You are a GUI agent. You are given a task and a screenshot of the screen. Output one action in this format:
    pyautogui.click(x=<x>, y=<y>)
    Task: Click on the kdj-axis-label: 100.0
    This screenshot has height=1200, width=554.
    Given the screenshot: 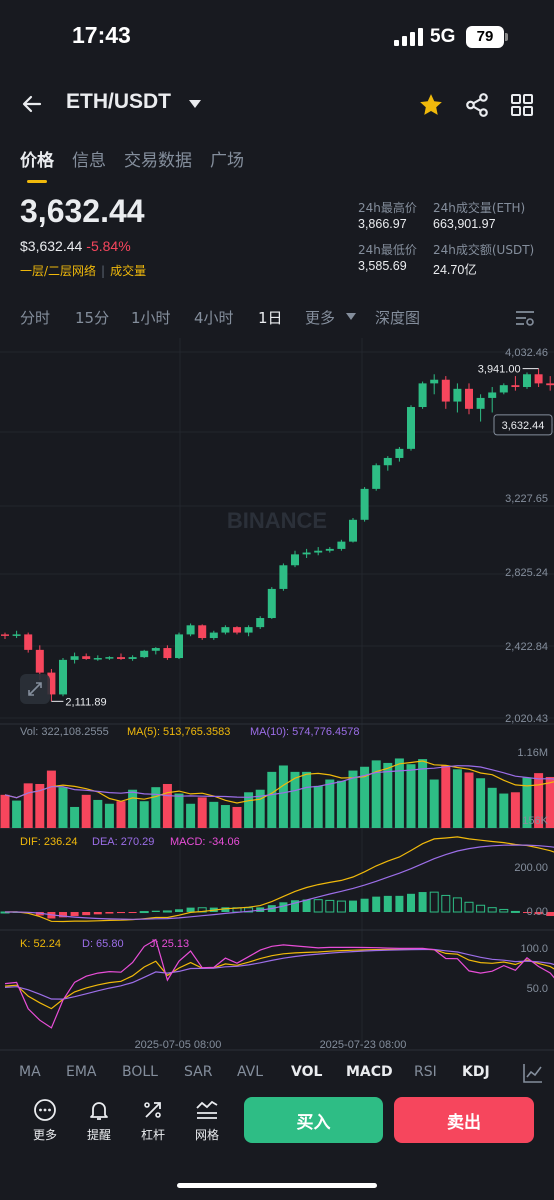 What is the action you would take?
    pyautogui.click(x=534, y=949)
    